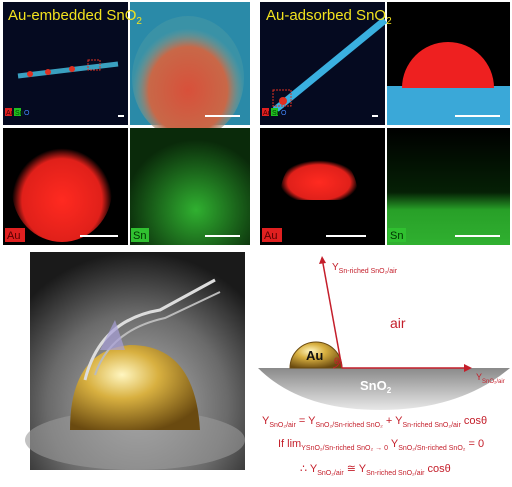  What do you see at coordinates (398, 323) in the screenshot?
I see `medium-label: air` at bounding box center [398, 323].